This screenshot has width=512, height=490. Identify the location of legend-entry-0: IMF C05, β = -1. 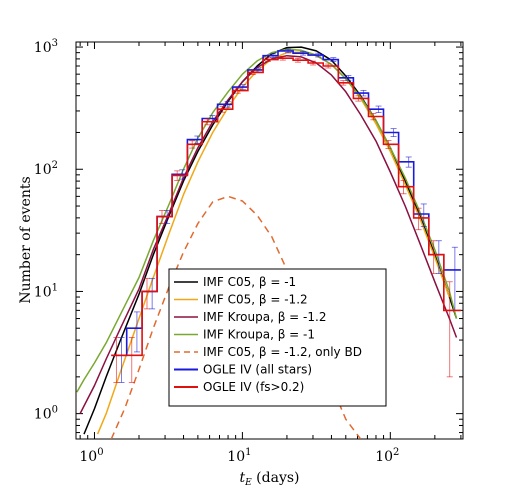
(249, 282).